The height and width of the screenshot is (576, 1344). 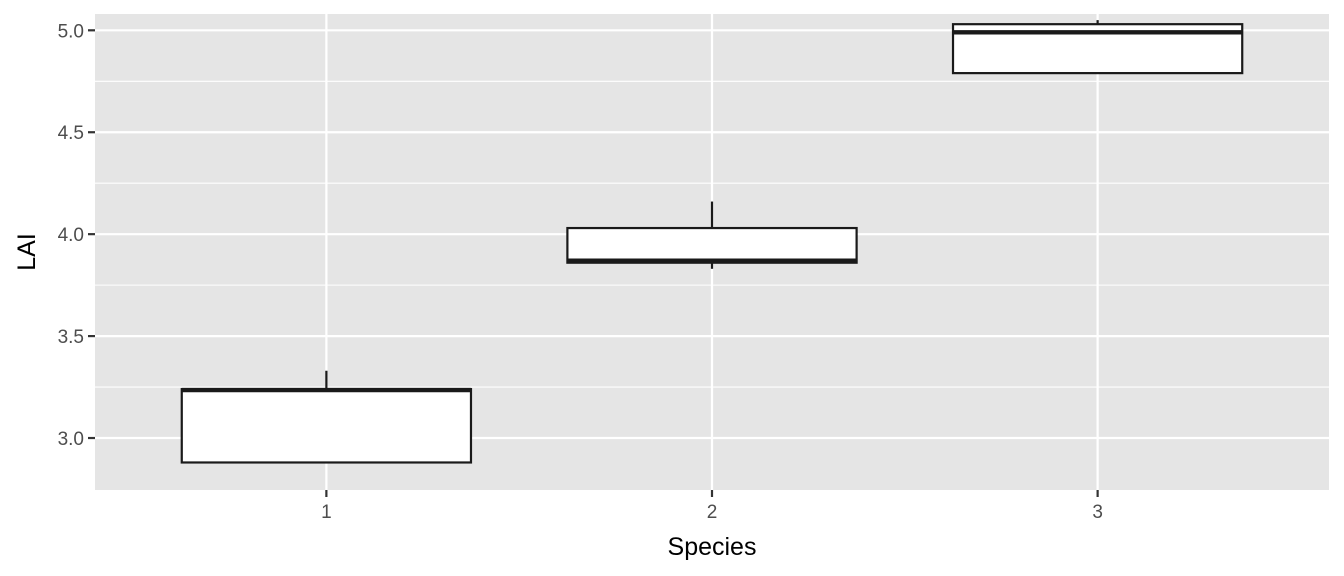 I want to click on y-axis-ticks: 3.0 3.5 4.0 4.5 5.0, so click(x=76, y=235).